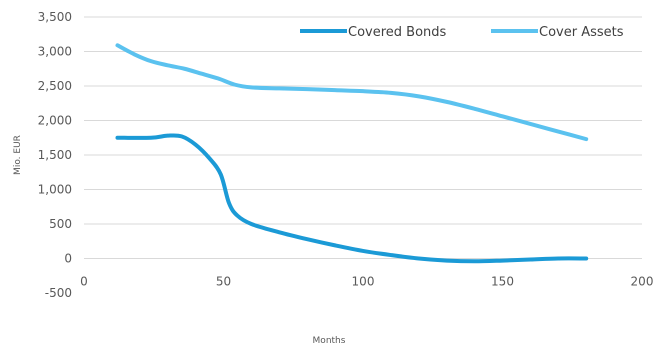  I want to click on y-tick-label: 0, so click(68, 259).